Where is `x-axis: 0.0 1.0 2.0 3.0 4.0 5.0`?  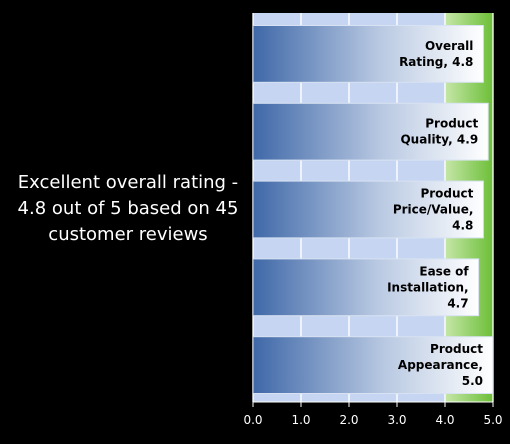
x-axis: 0.0 1.0 2.0 3.0 4.0 5.0 is located at coordinates (373, 414).